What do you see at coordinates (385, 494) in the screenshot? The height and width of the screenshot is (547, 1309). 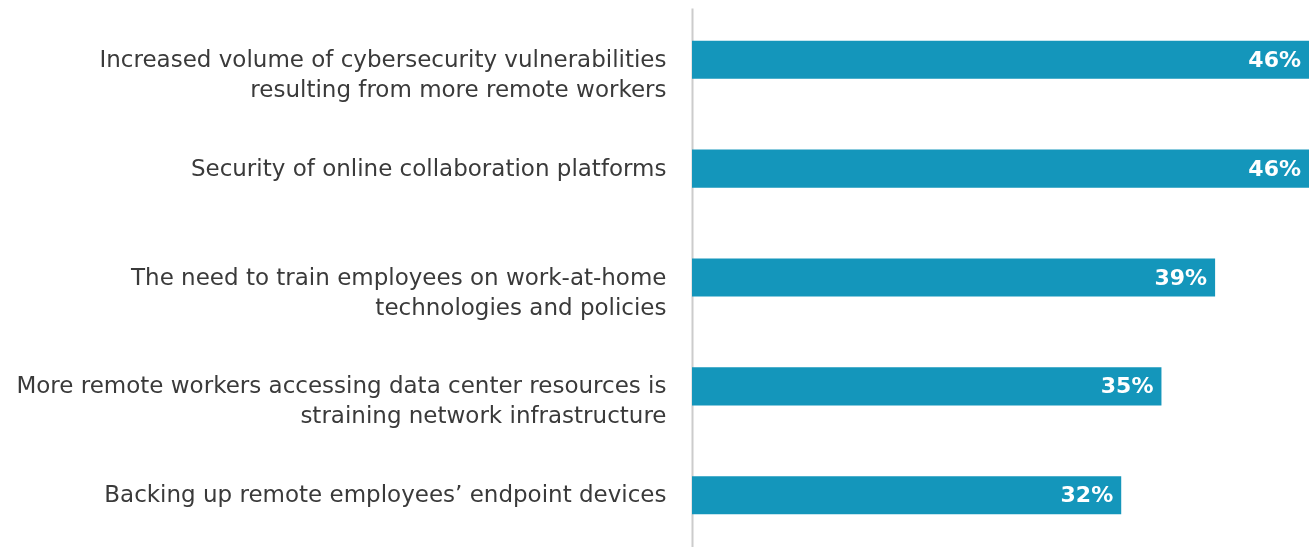 I see `y-tick-label: Backing up remote employees’ endpoint devices` at bounding box center [385, 494].